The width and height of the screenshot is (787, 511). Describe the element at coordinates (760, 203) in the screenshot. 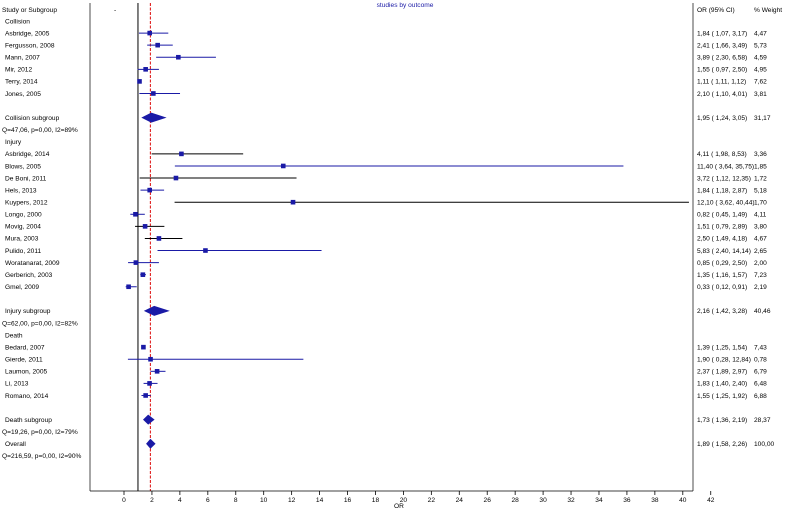

I see `weight-value: 1,70` at that location.